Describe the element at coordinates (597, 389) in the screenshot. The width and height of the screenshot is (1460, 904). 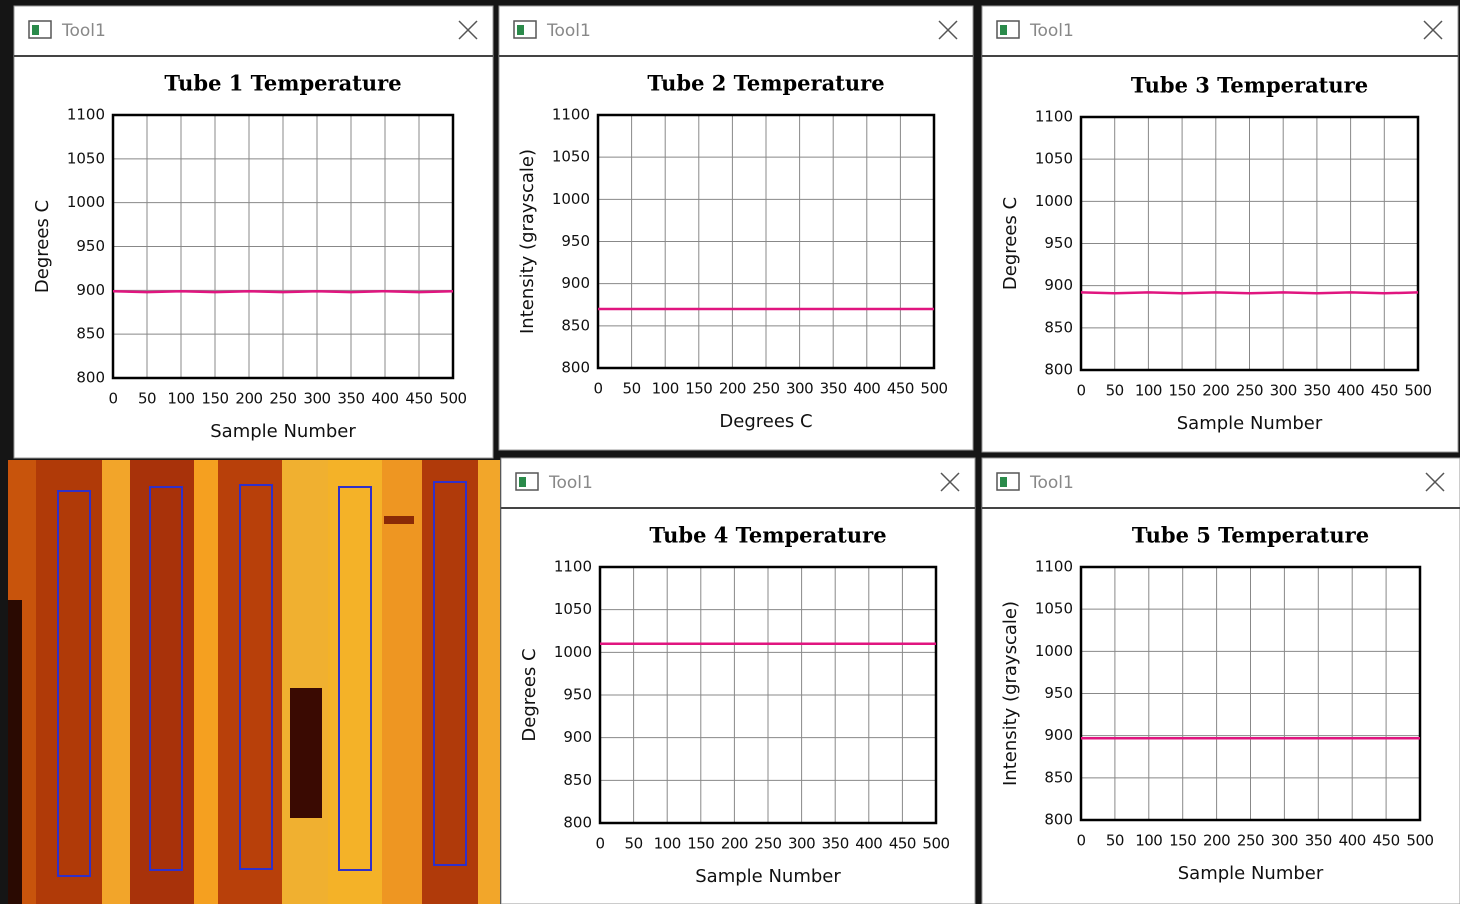
I see `x-tick-label: 0` at that location.